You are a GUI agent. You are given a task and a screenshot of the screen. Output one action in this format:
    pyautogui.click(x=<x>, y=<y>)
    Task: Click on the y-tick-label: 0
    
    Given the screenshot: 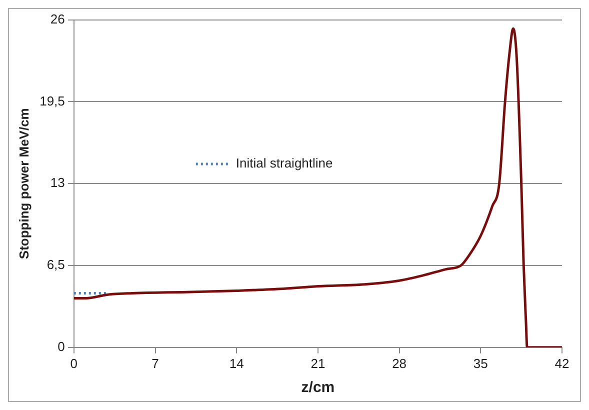 What is the action you would take?
    pyautogui.click(x=61, y=346)
    